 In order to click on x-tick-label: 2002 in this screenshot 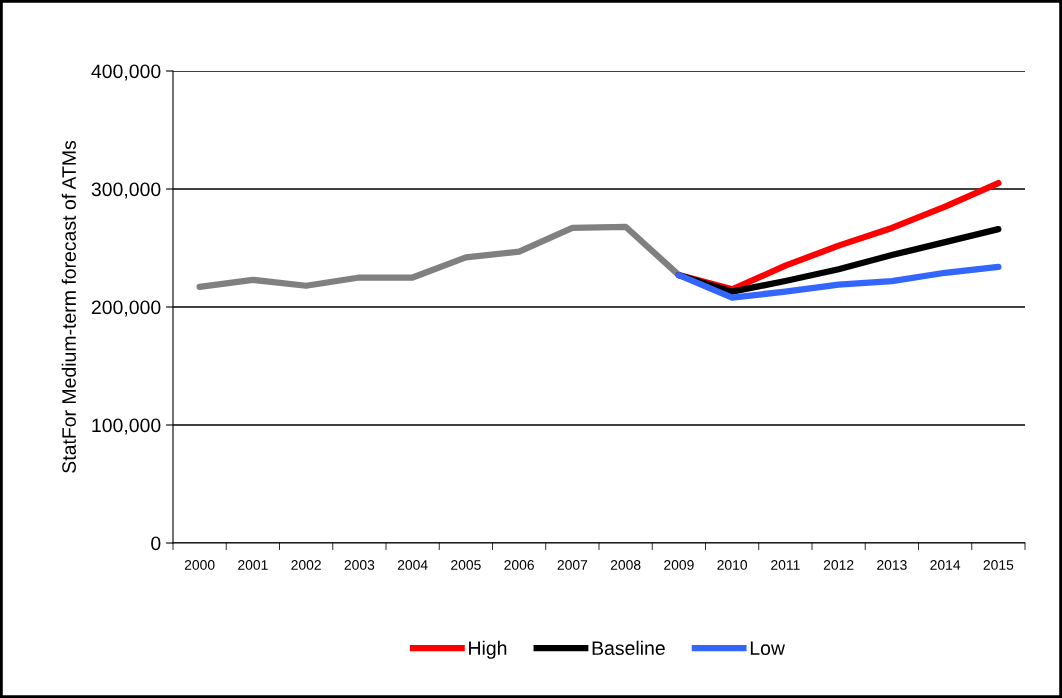, I will do `click(306, 565)`.